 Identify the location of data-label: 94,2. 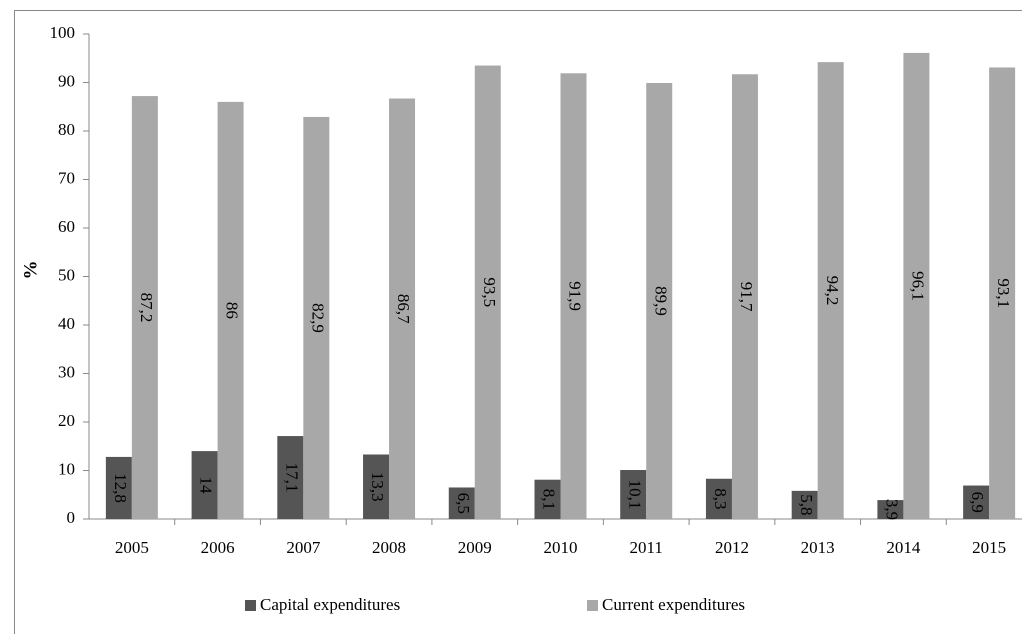
(832, 291).